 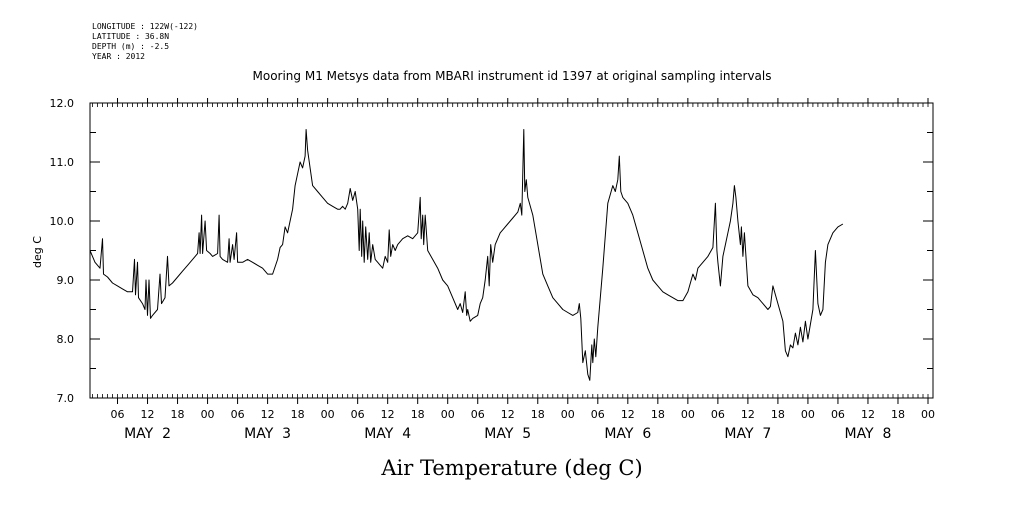 I want to click on x-day-label: MAY 2, so click(x=147, y=434).